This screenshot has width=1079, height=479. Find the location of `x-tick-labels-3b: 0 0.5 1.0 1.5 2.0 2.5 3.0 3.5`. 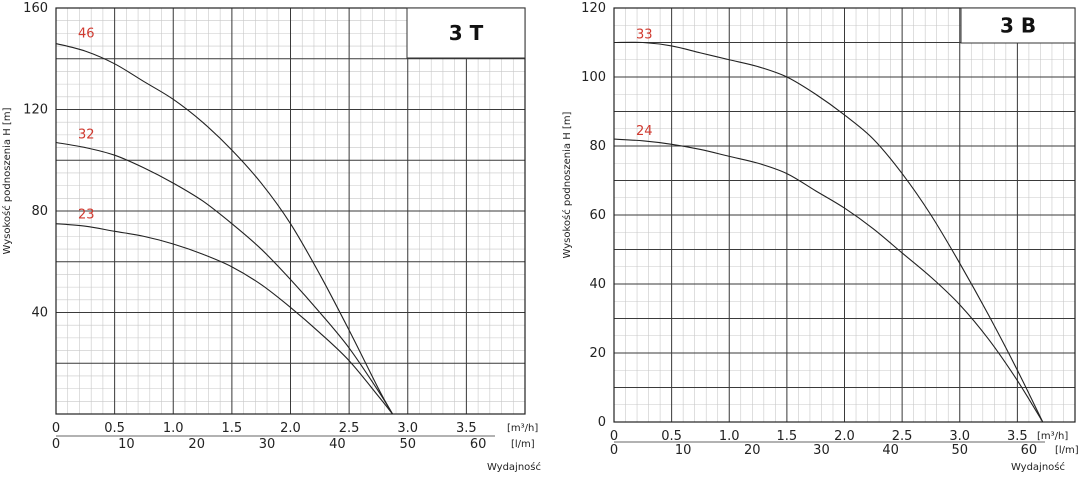

x-tick-labels-3b: 0 0.5 1.0 1.5 2.0 2.5 3.0 3.5 is located at coordinates (819, 436).